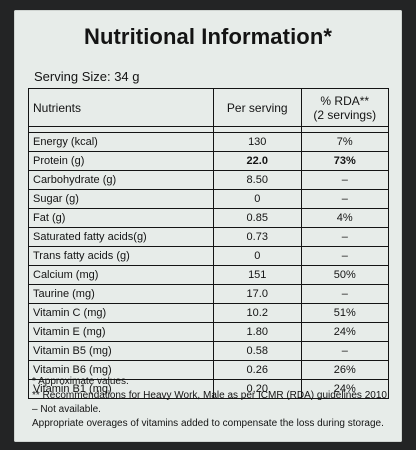 Image resolution: width=416 pixels, height=450 pixels. What do you see at coordinates (121, 313) in the screenshot?
I see `nutrient-name: Vitamin C (mg)` at bounding box center [121, 313].